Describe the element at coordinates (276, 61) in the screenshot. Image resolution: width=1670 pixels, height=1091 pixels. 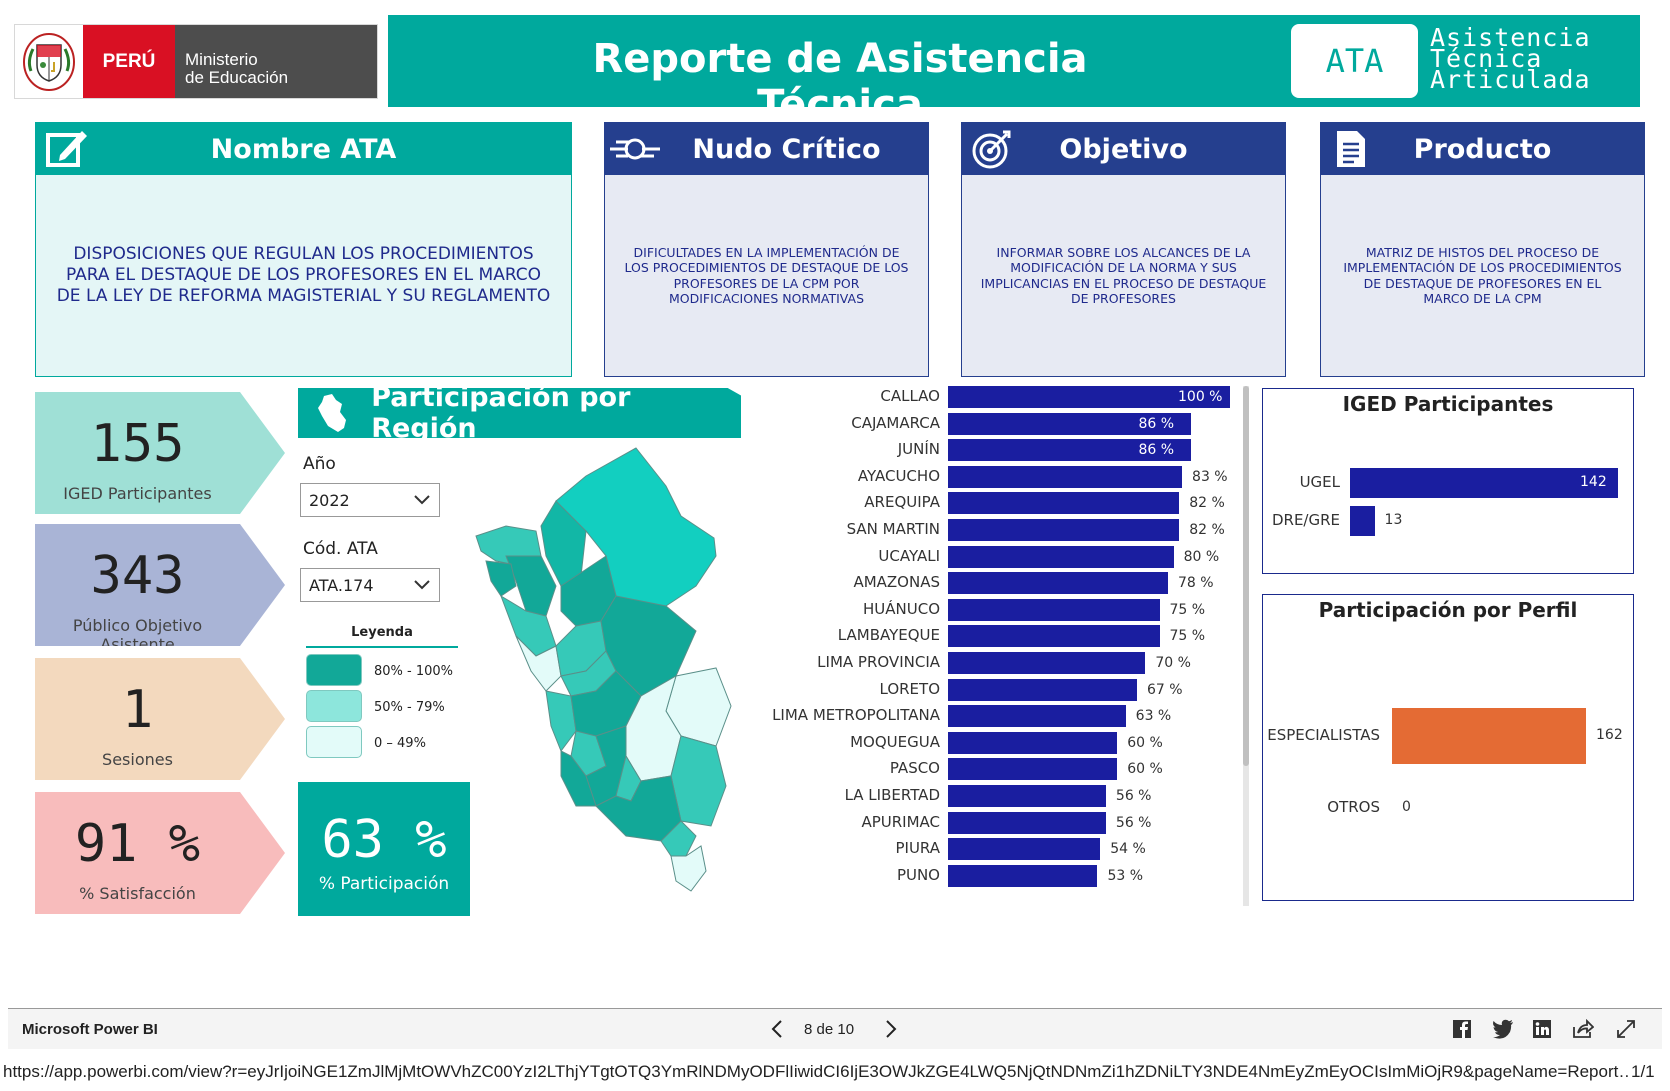
I see `ministry-name: Ministerio de Educación` at that location.